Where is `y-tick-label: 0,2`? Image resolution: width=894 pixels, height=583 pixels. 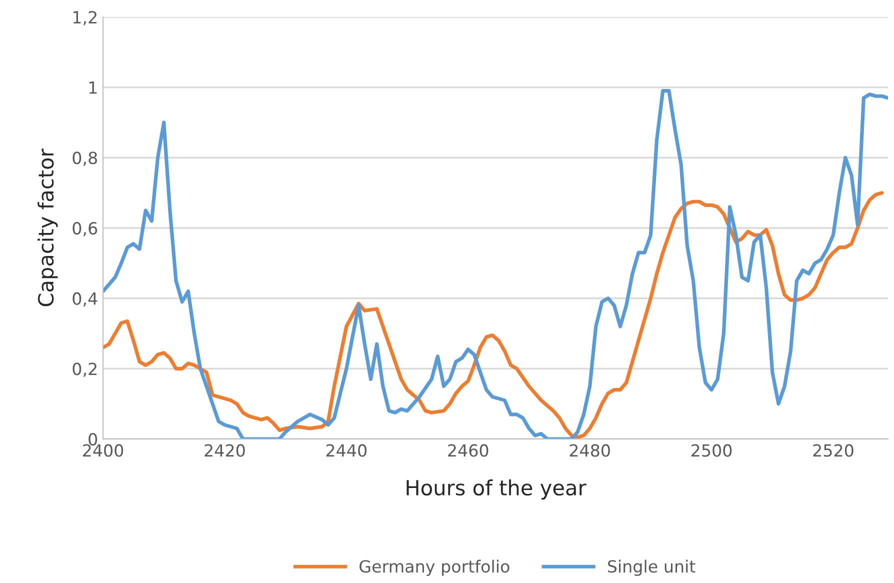
y-tick-label: 0,2 is located at coordinates (84, 369).